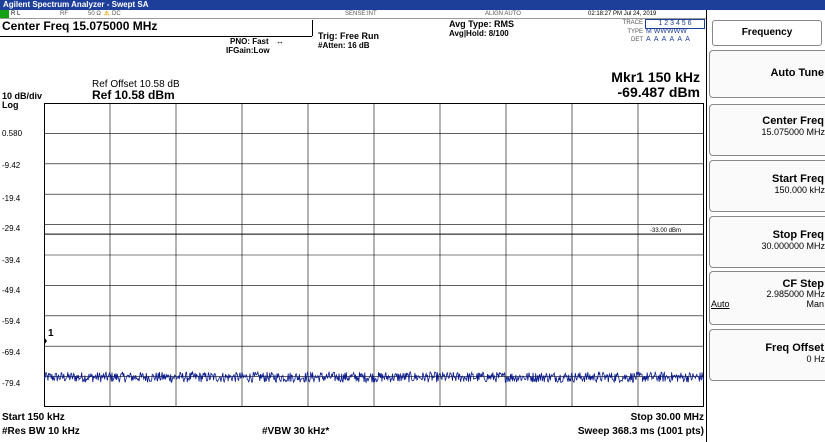 The width and height of the screenshot is (825, 442). Describe the element at coordinates (33, 417) in the screenshot. I see `start-freq-label: Start 150 kHz` at that location.